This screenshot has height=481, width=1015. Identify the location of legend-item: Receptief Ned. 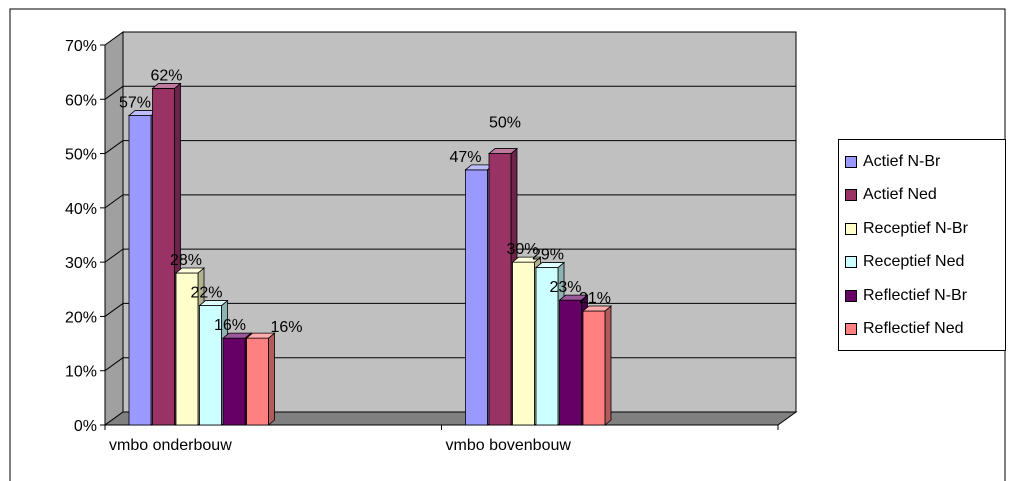
(925, 263).